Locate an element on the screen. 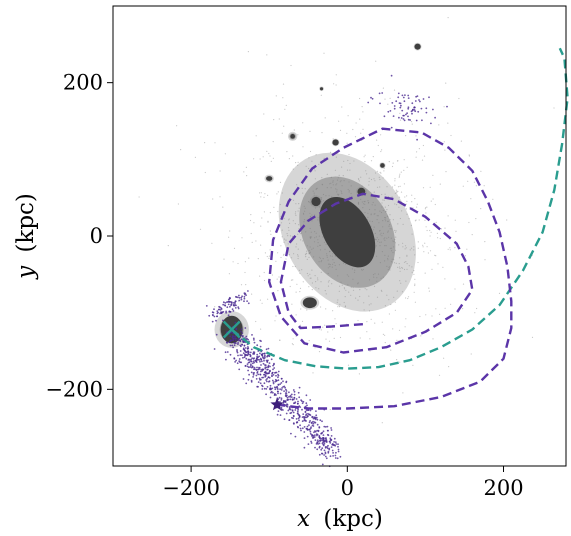  companion-4-core is located at coordinates (417, 46).